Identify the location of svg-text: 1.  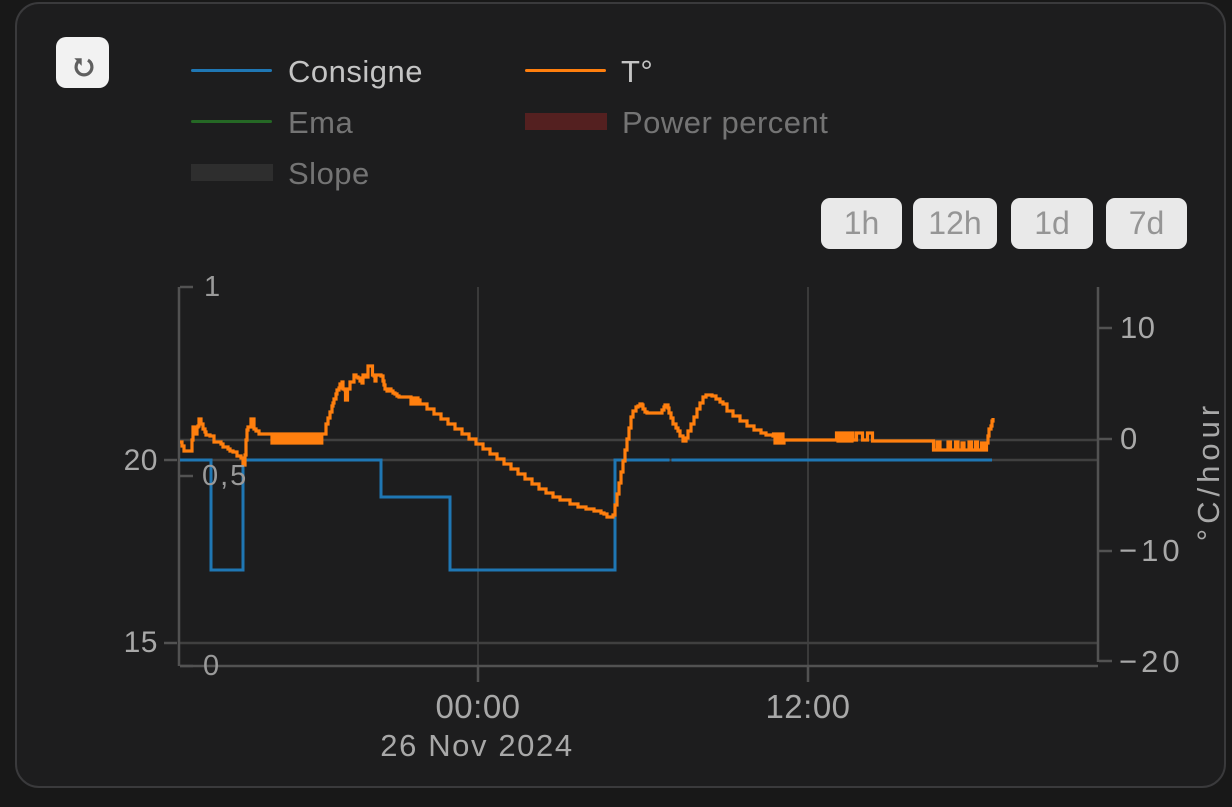
(212, 287).